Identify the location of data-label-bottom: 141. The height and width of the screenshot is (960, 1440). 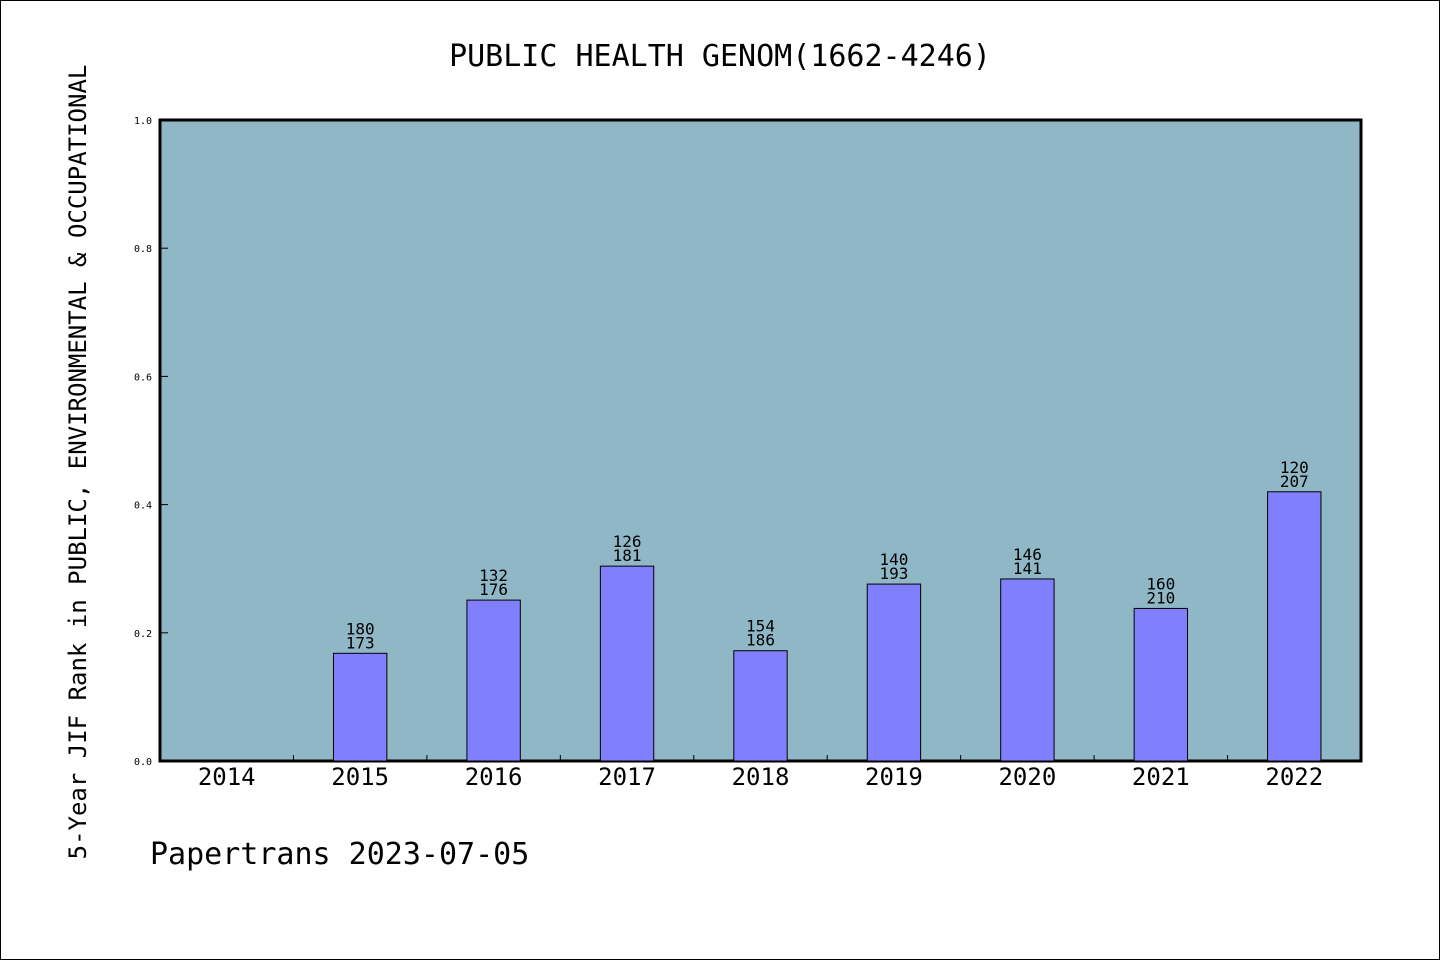
(1027, 568).